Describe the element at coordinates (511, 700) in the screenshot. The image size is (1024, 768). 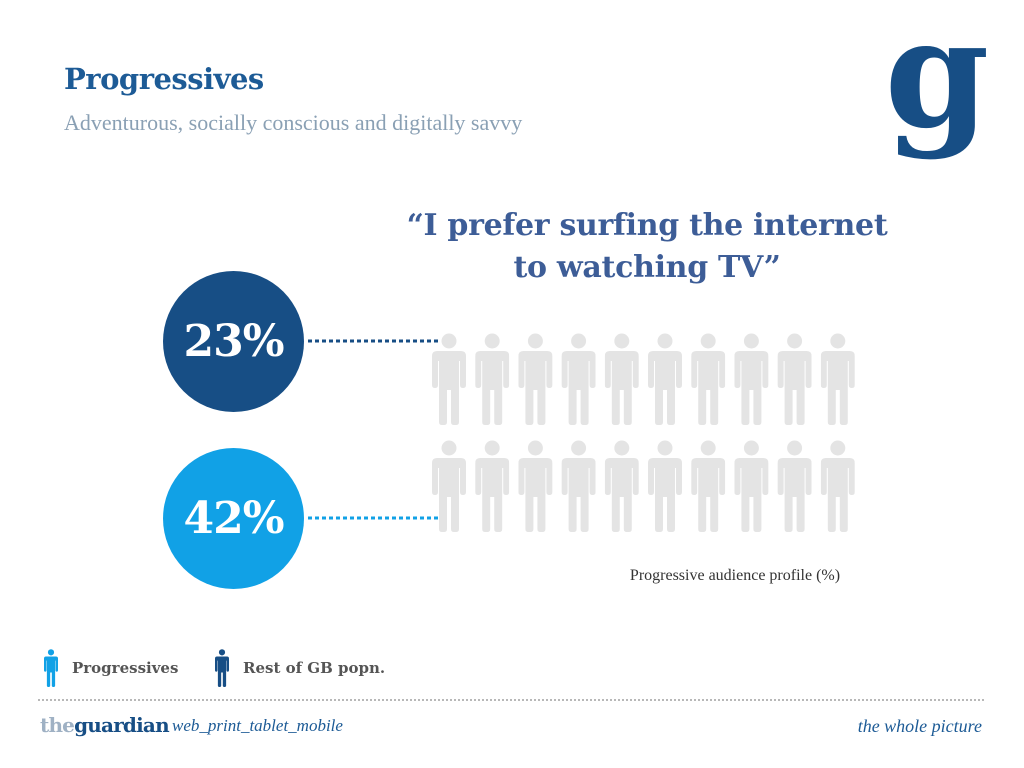
I see `footer-divider` at that location.